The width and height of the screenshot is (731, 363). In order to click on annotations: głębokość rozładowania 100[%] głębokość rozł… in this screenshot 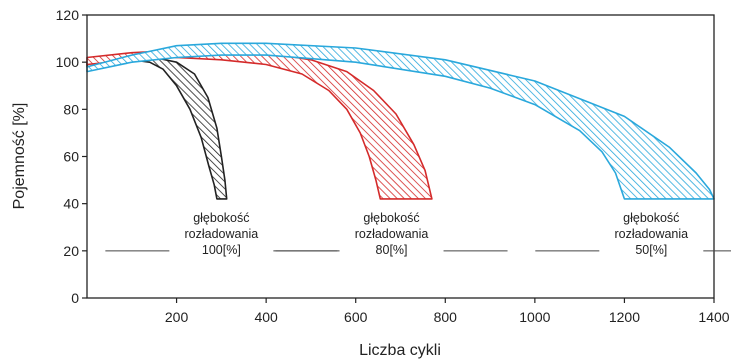, I will do `click(418, 234)`.